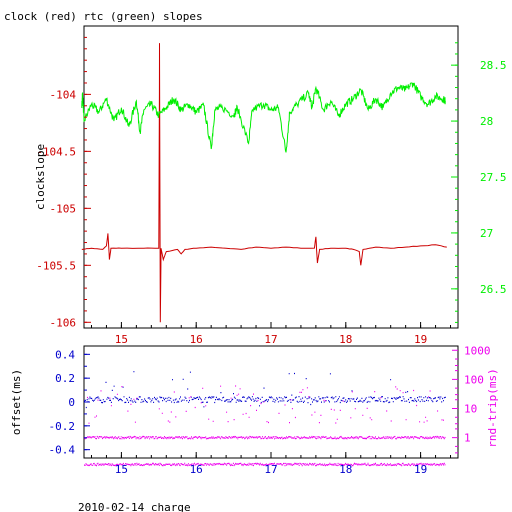 This screenshot has width=512, height=512. What do you see at coordinates (265, 390) in the screenshot?
I see `offset-points` at bounding box center [265, 390].